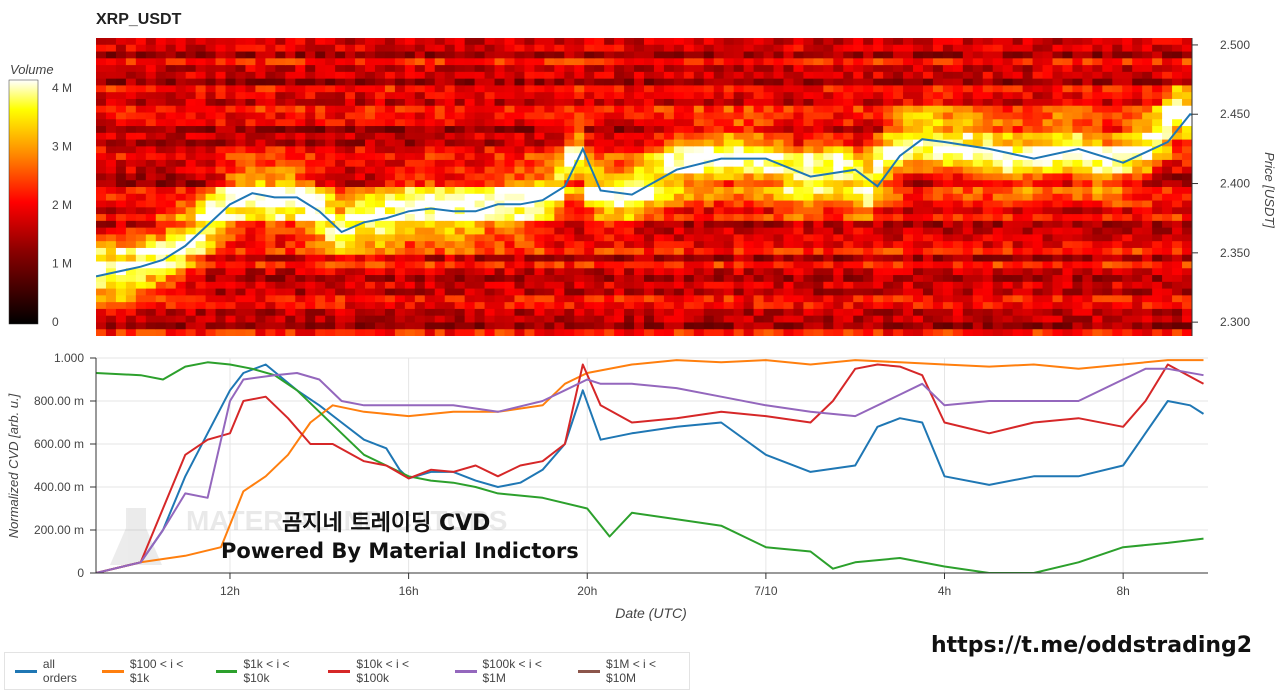  I want to click on legend-item: $1M < i < $10M, so click(633, 671).